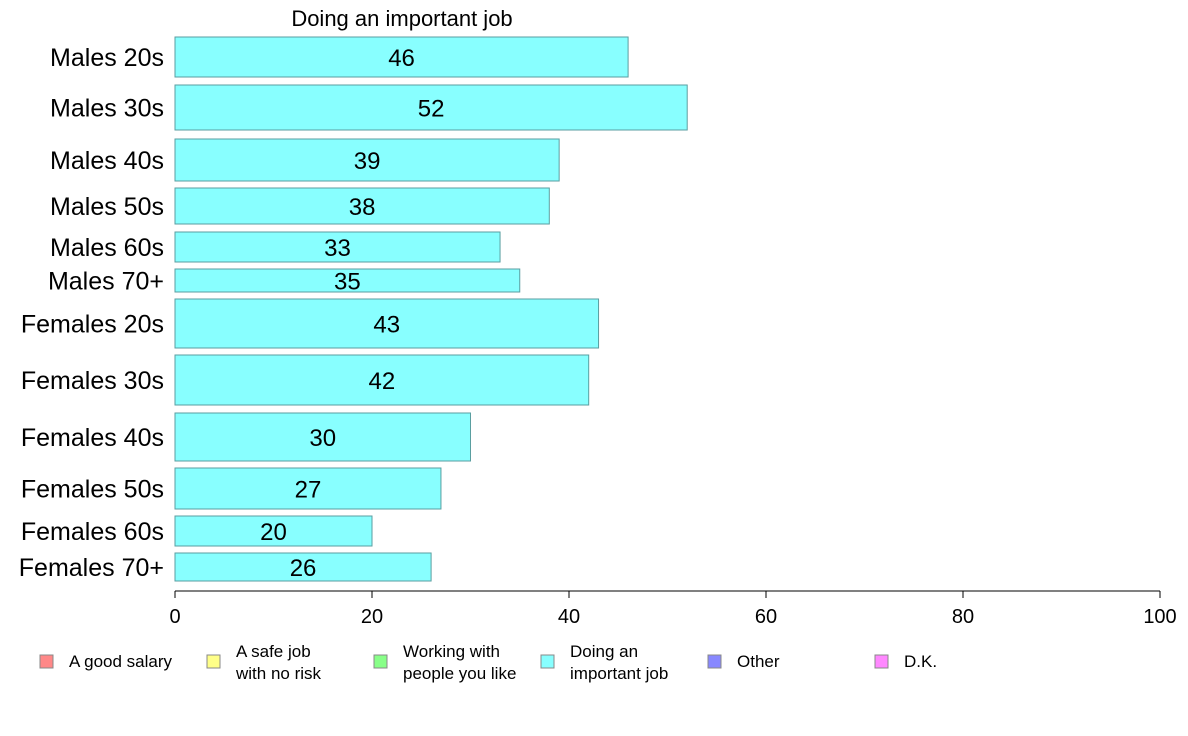  I want to click on legend-label: A safe job, so click(273, 651).